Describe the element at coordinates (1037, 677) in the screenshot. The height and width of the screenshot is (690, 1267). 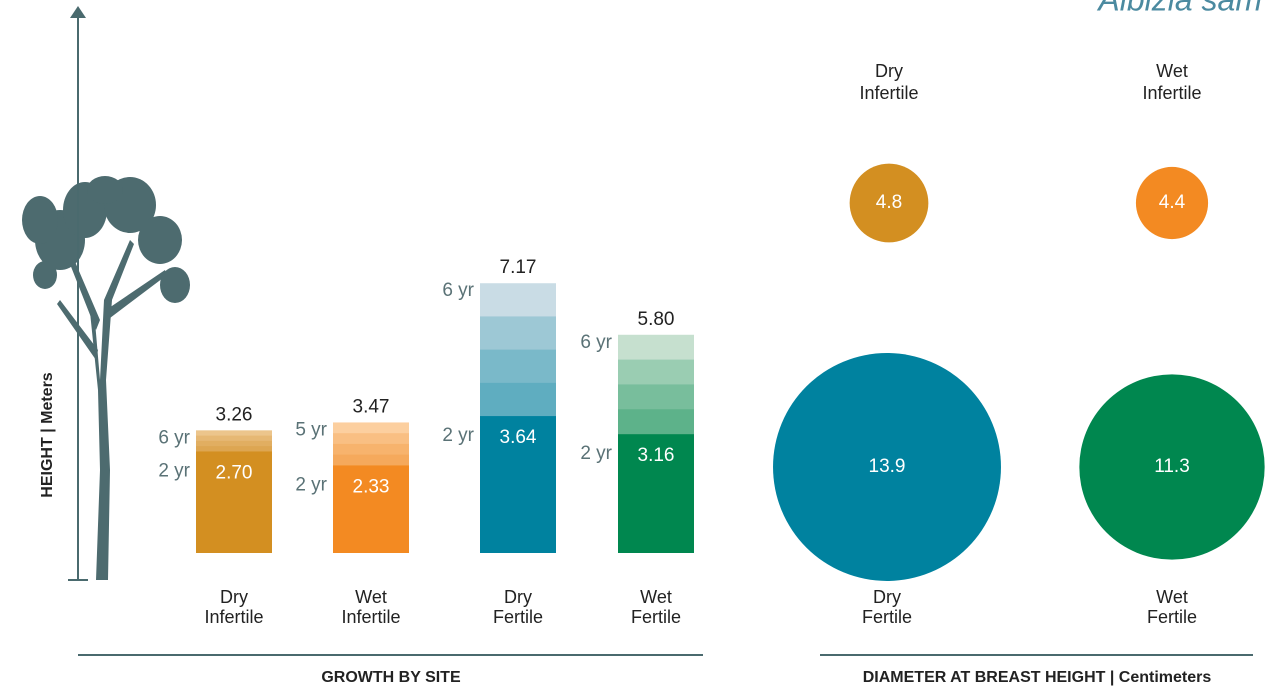
I see `section-title: DIAMETER AT BREAST HEIGHT | Centimeters` at that location.